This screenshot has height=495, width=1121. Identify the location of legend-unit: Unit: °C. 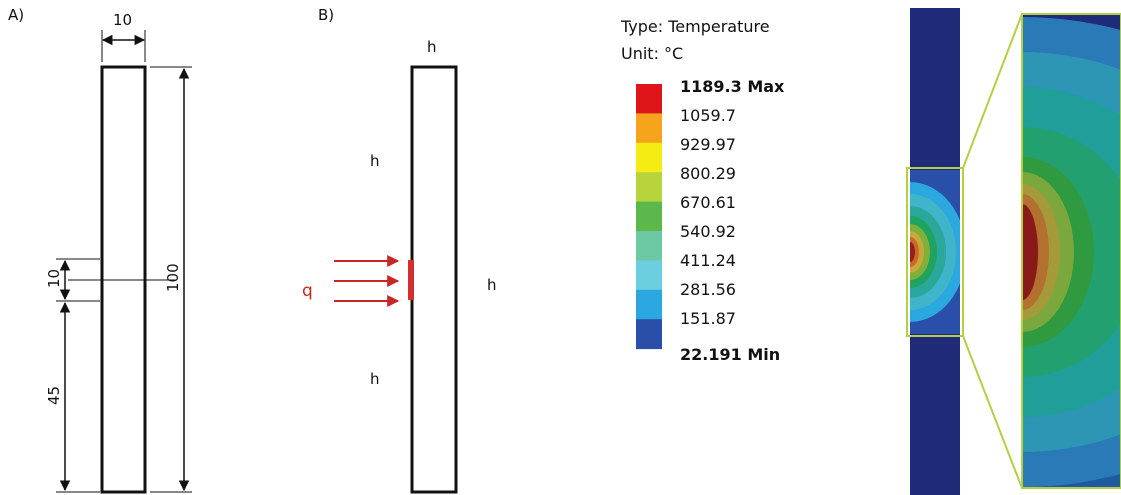
(652, 53).